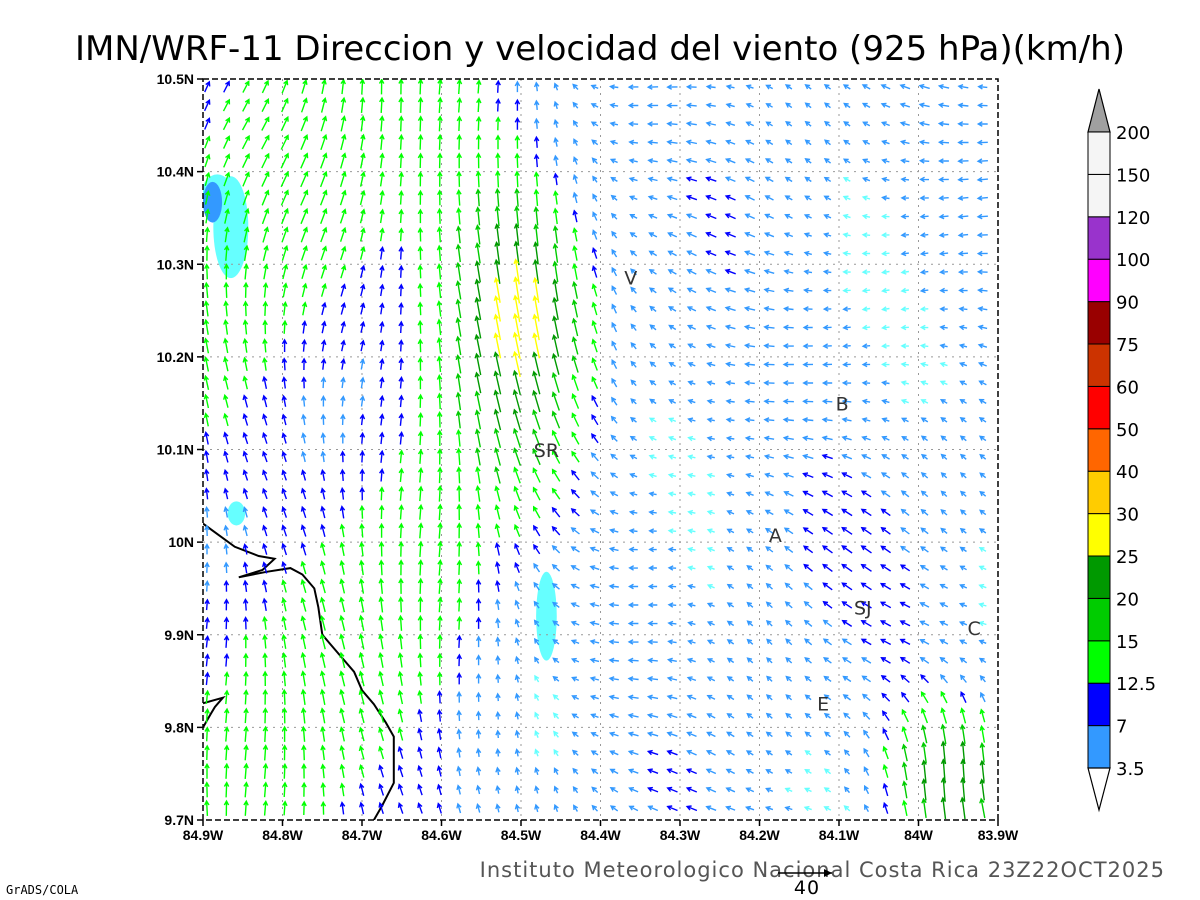 The height and width of the screenshot is (900, 1200). What do you see at coordinates (998, 835) in the screenshot?
I see `lon-tick-label: 83.9W` at bounding box center [998, 835].